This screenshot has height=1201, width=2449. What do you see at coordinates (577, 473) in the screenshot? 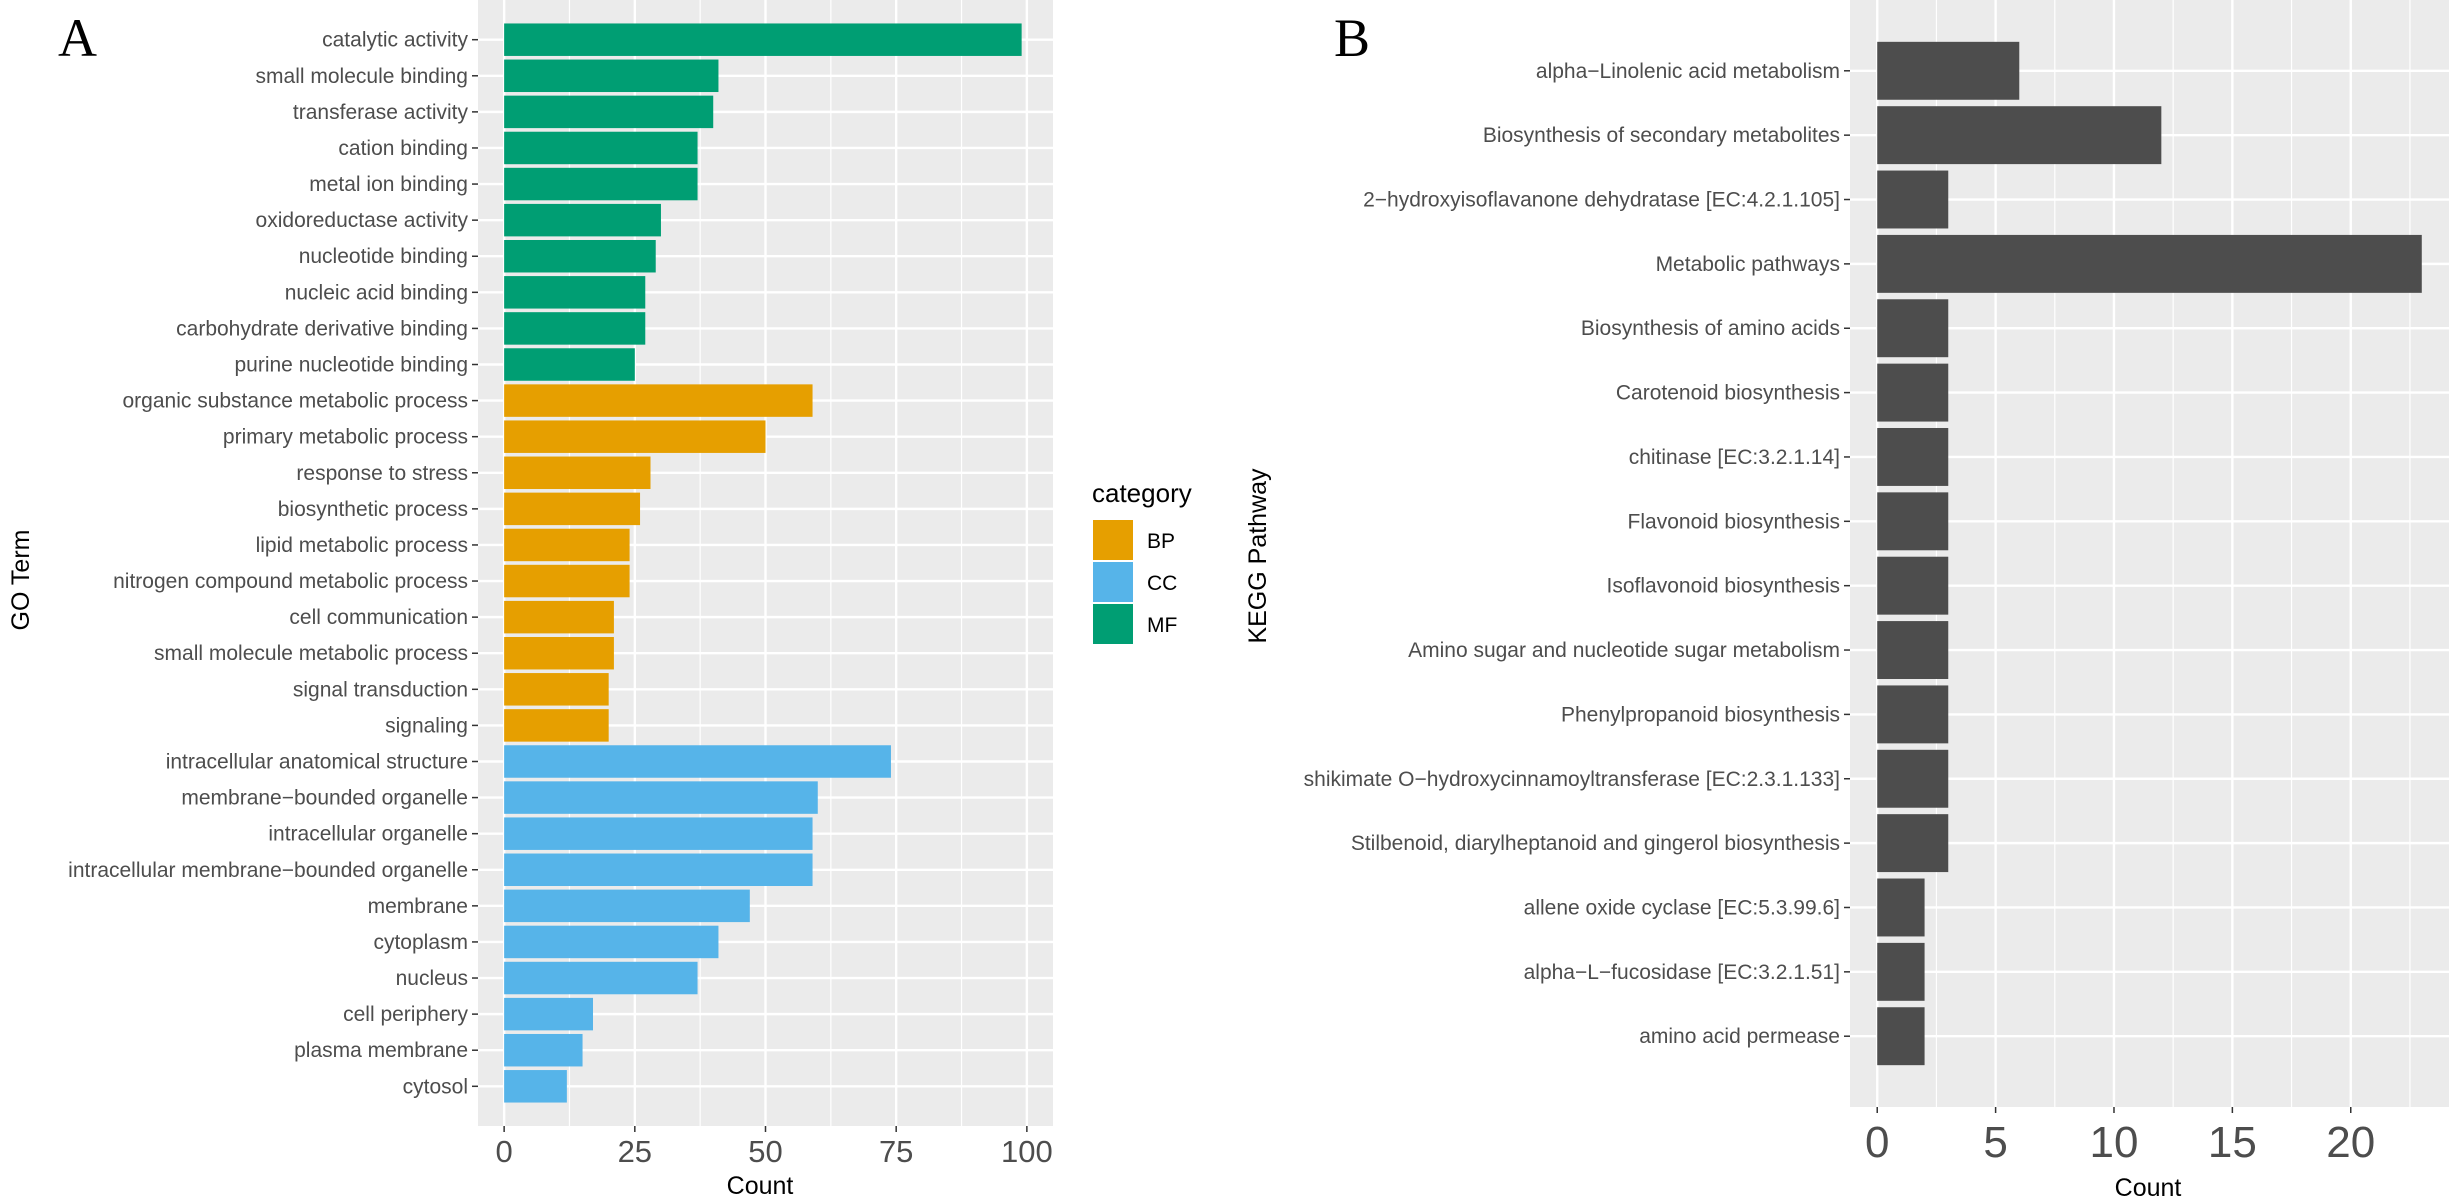
I see `bar-response-to-stress` at bounding box center [577, 473].